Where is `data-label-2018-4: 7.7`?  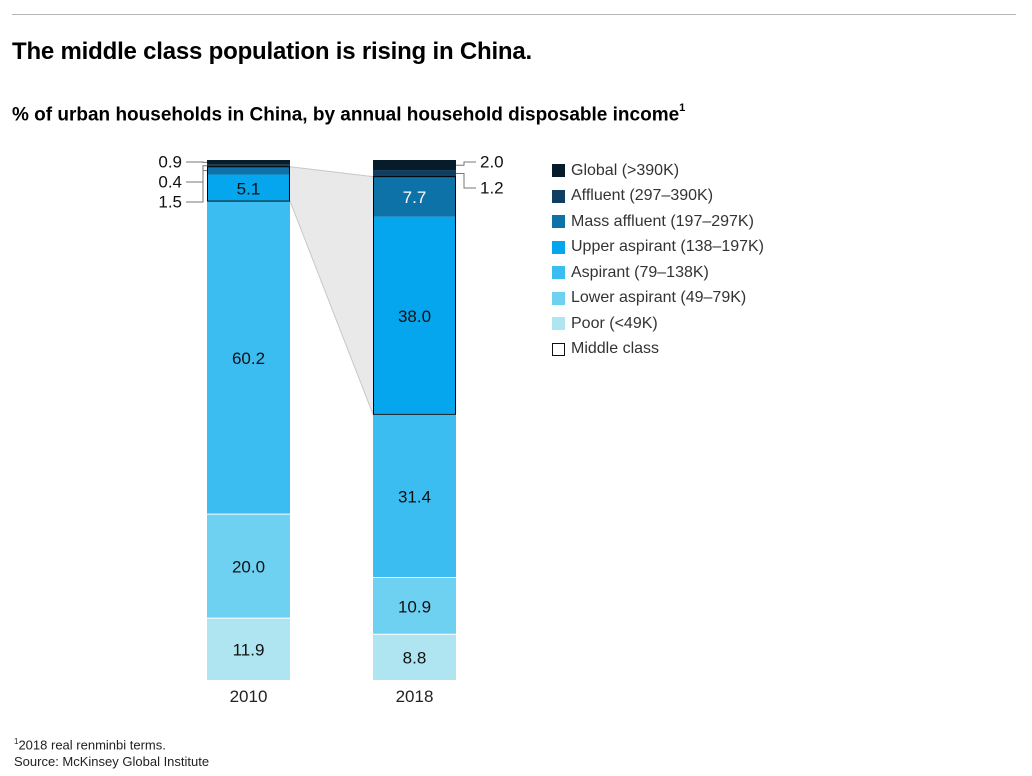 data-label-2018-4: 7.7 is located at coordinates (415, 197).